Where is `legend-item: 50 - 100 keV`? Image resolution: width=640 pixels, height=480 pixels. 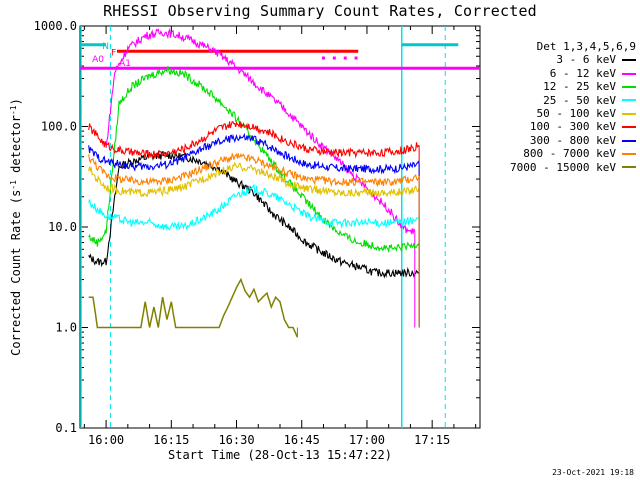
legend-item: 50 - 100 keV is located at coordinates (561, 113).